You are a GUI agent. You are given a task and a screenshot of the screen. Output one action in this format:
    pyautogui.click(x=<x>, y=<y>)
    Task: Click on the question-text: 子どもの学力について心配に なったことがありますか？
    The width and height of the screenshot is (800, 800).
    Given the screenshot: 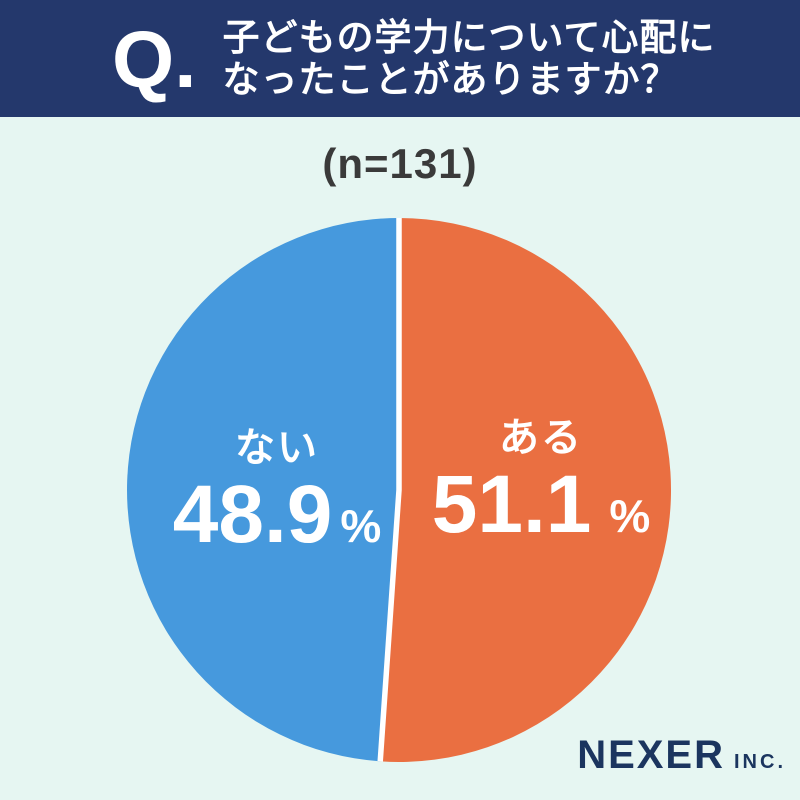 What is the action you would take?
    pyautogui.click(x=468, y=59)
    